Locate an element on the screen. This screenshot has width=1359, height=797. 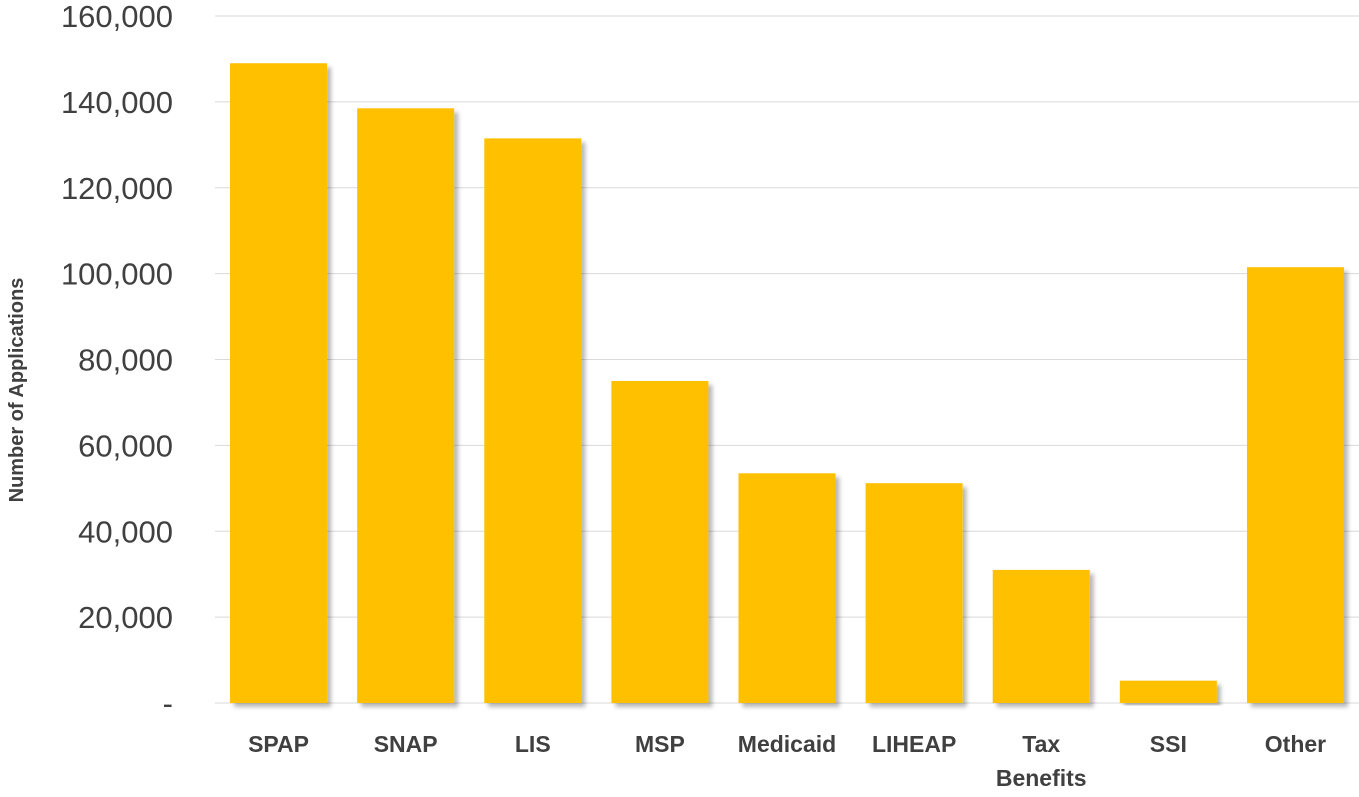
x-tick-label: SPAP is located at coordinates (278, 744).